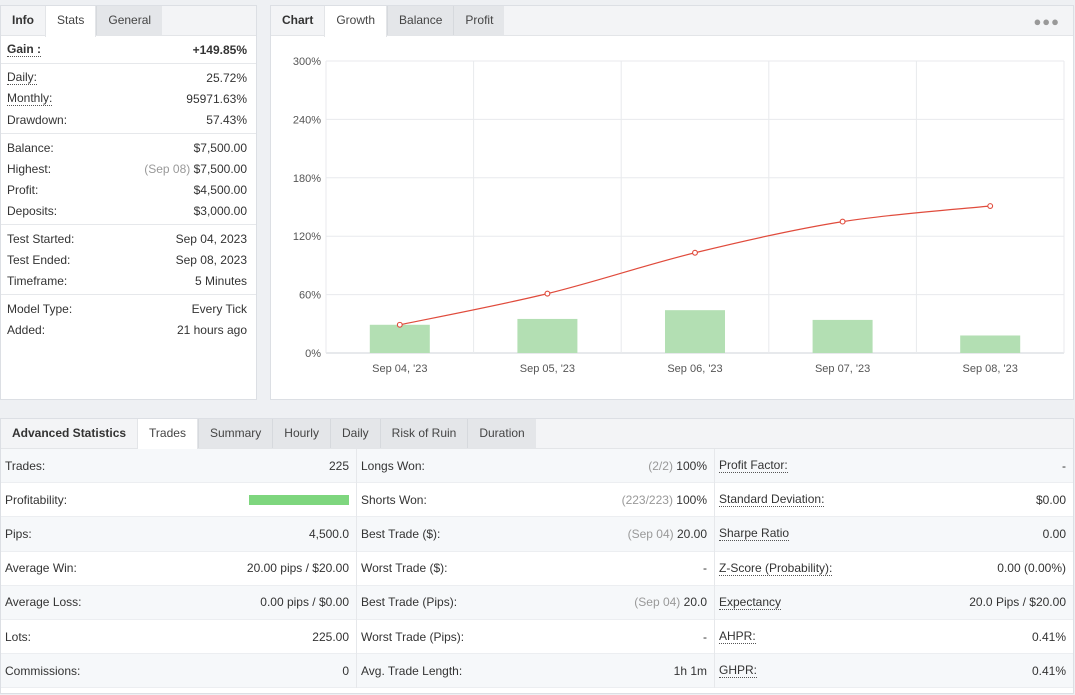 The image size is (1075, 695). I want to click on stat-row-avg-trade-length: Avg. Trade Length: 1h 1m, so click(535, 671).